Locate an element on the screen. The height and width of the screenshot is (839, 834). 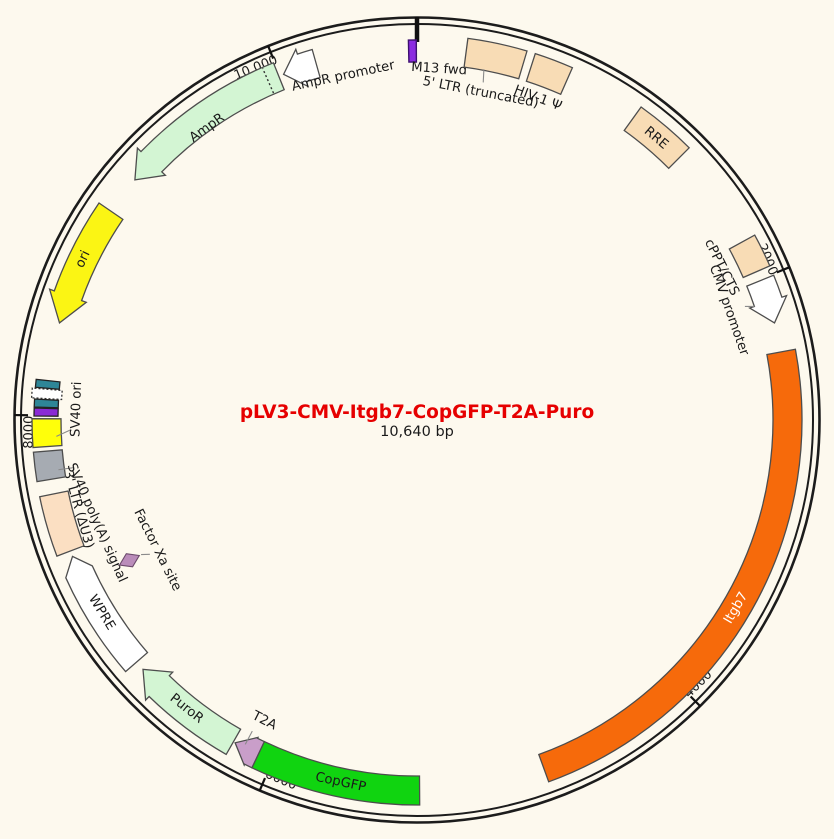
cluster-purple-shape is located at coordinates (46, 412).